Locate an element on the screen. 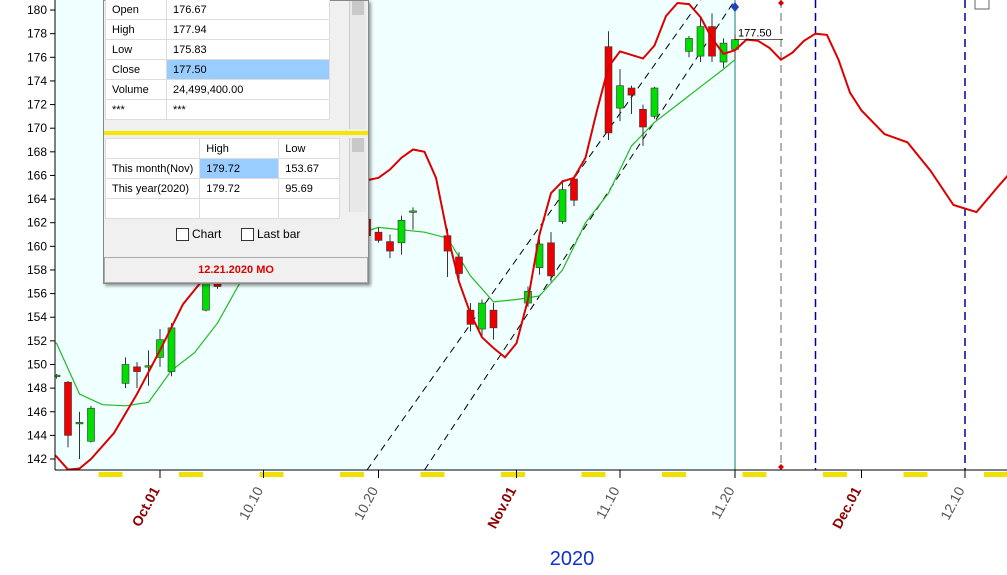 The height and width of the screenshot is (575, 1007). corner-box is located at coordinates (982, 5).